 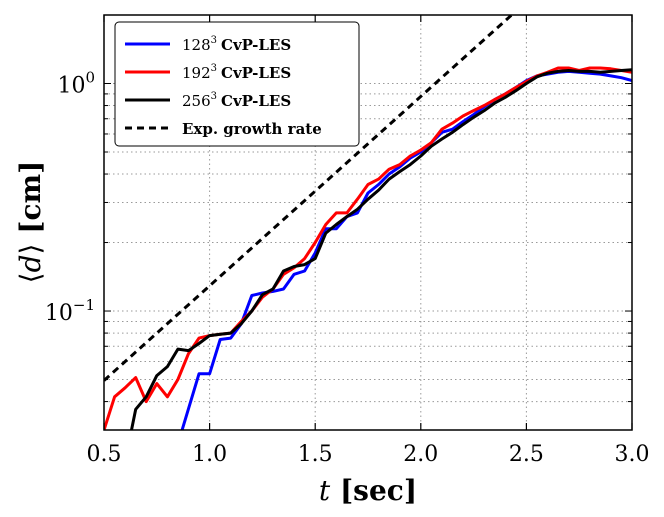 I want to click on legend-256-base: 256, so click(x=196, y=101).